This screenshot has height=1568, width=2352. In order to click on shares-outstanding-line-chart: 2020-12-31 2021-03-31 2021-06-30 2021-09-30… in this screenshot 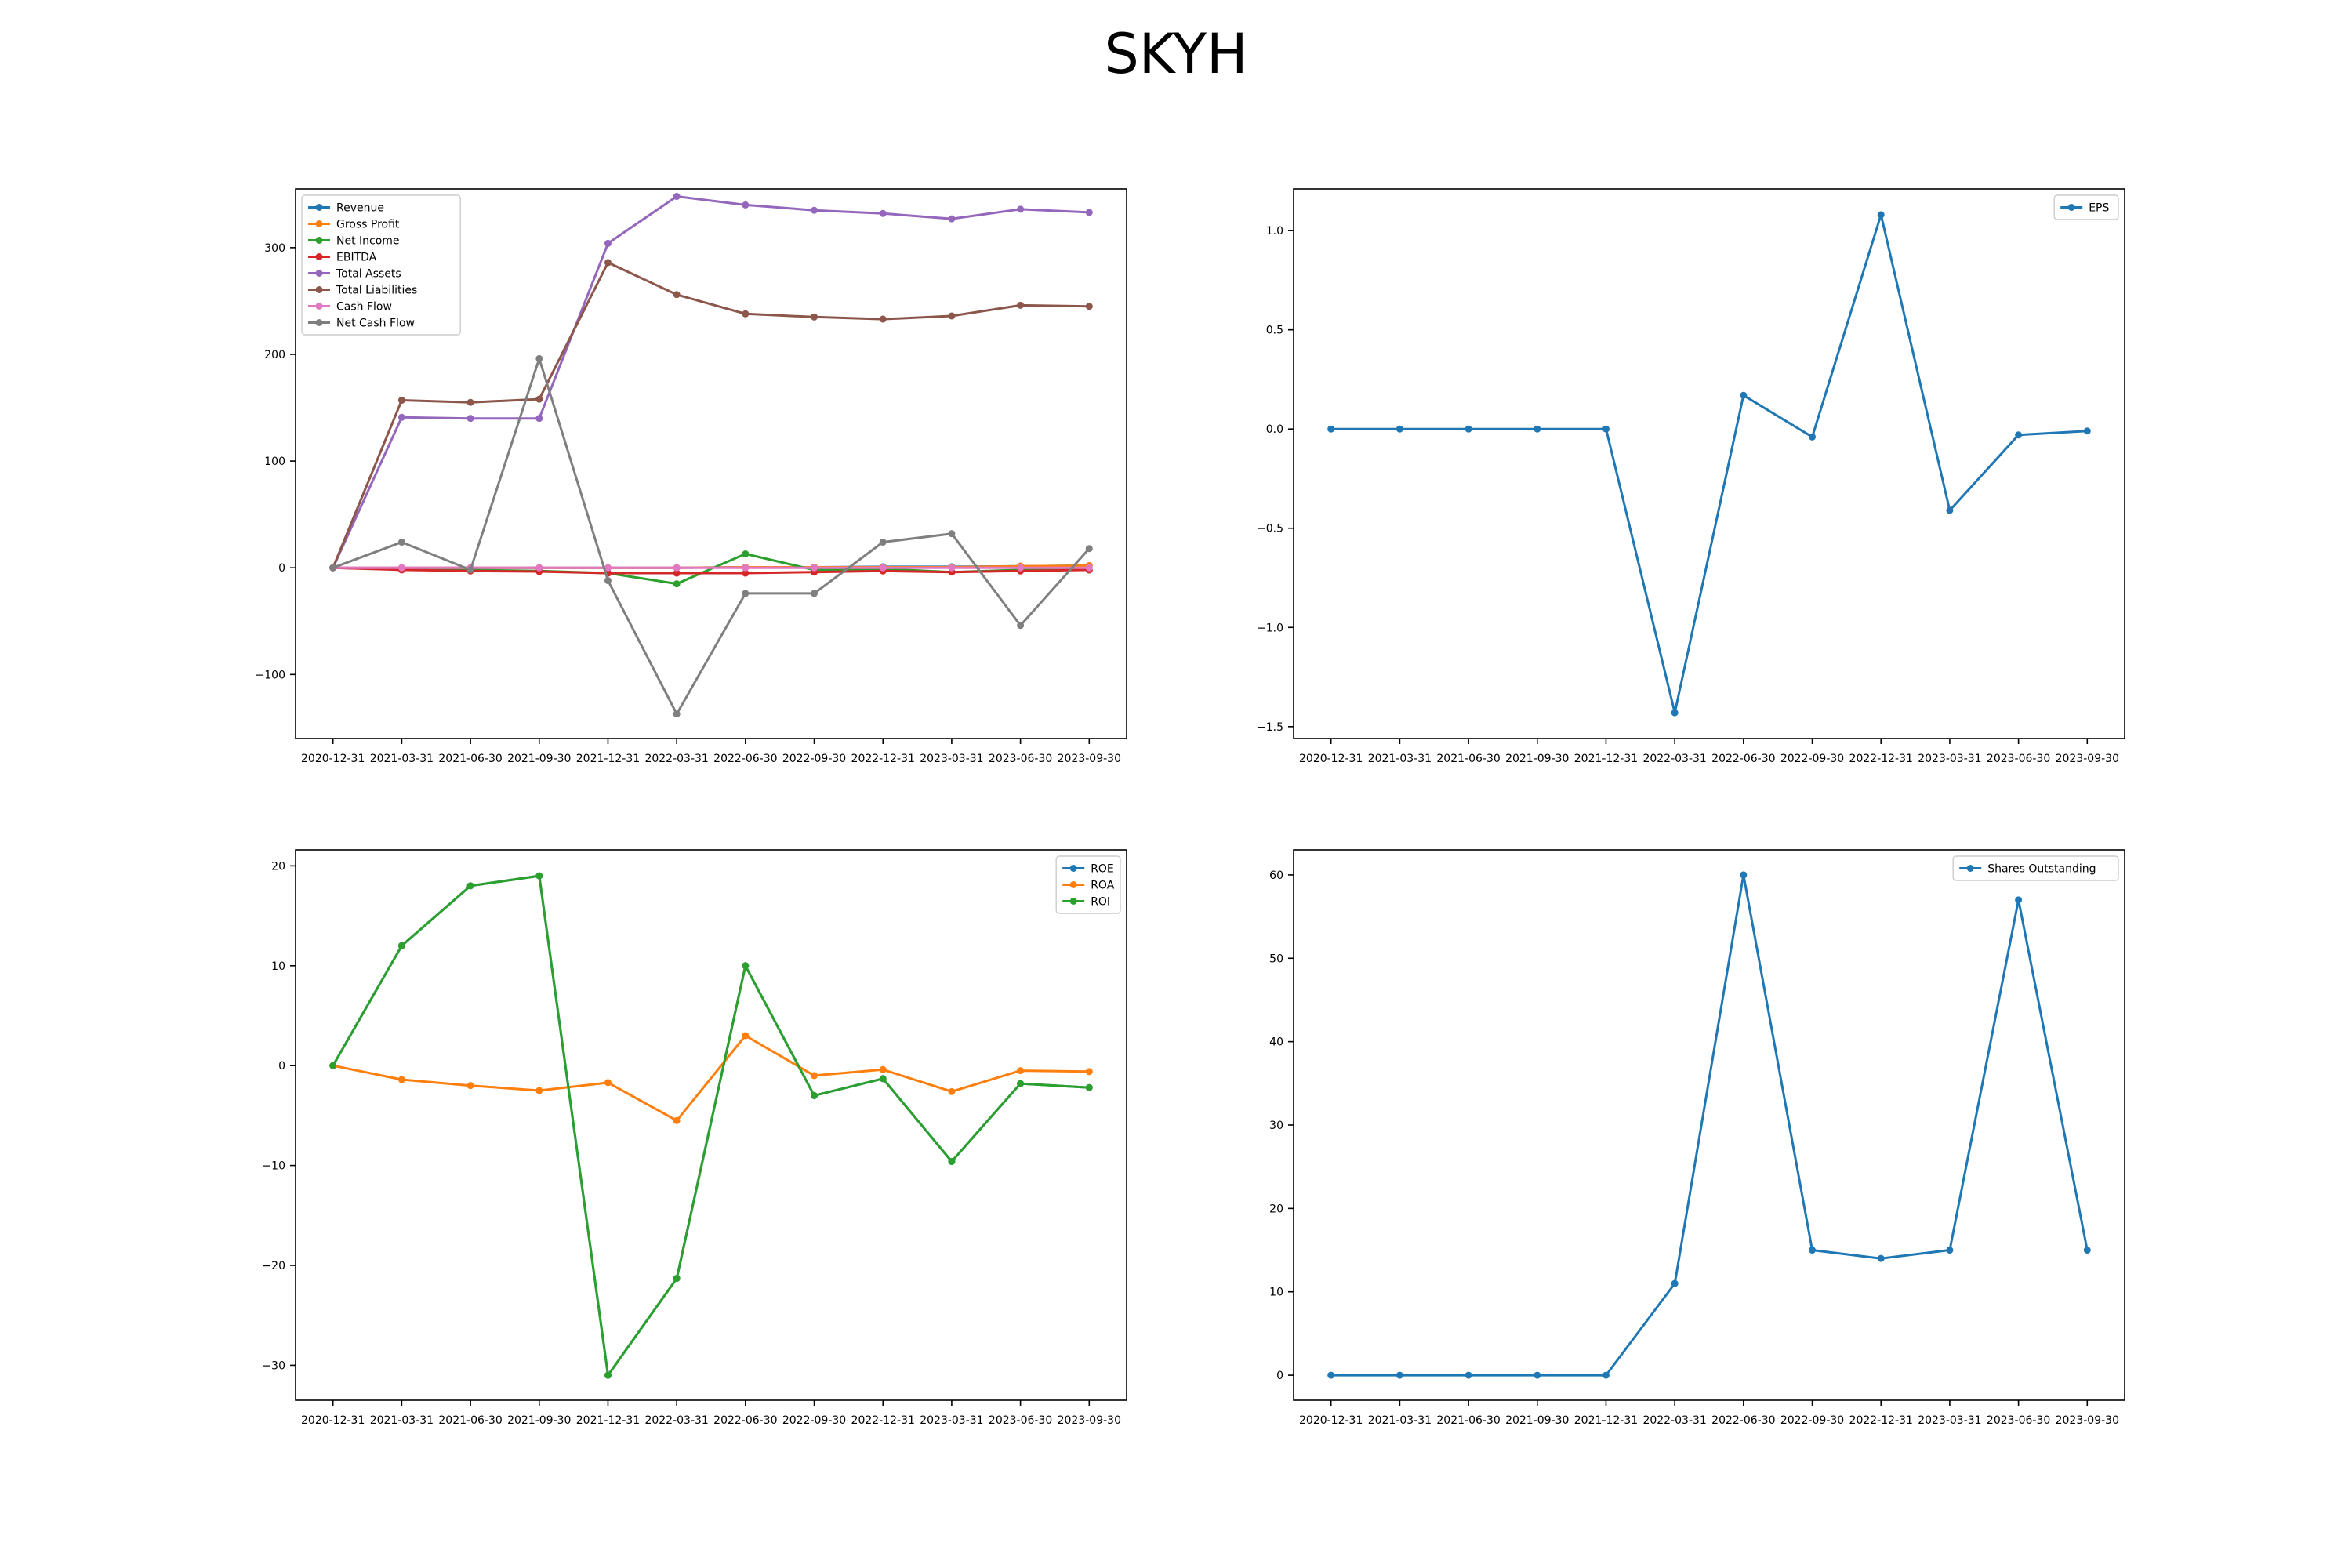, I will do `click(1697, 1138)`.